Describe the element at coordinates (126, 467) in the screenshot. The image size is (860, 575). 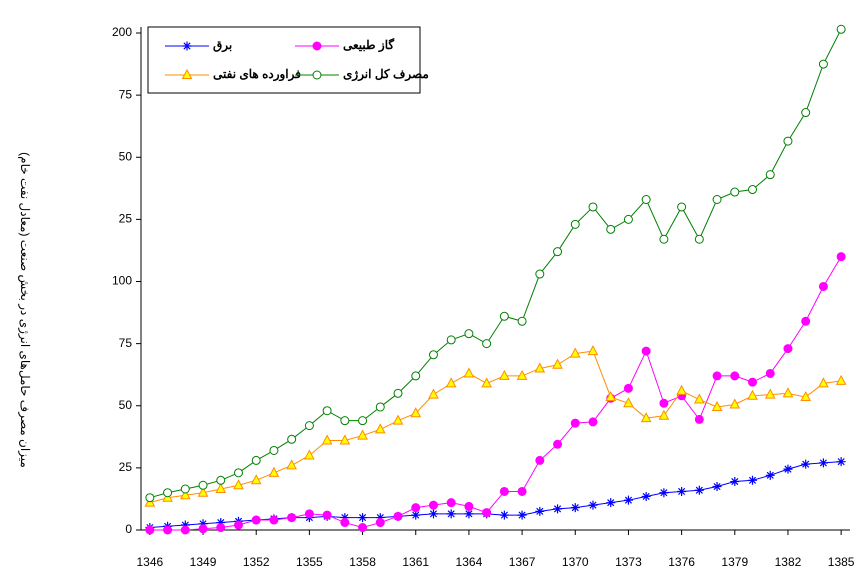
I see `y-tick-label: 25` at that location.